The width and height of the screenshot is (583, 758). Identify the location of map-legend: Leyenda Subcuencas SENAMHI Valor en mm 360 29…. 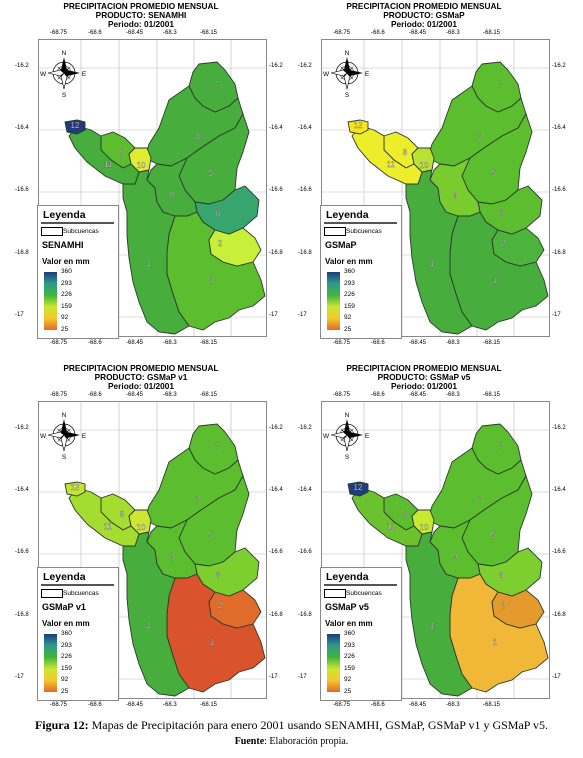
(78, 272).